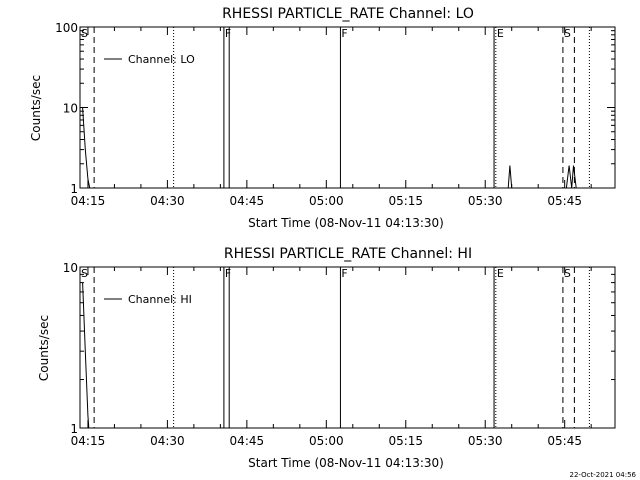 This screenshot has height=480, width=640. I want to click on chart-title-hi: RHESSI PARTICLE_RATE Channel: HI, so click(348, 254).